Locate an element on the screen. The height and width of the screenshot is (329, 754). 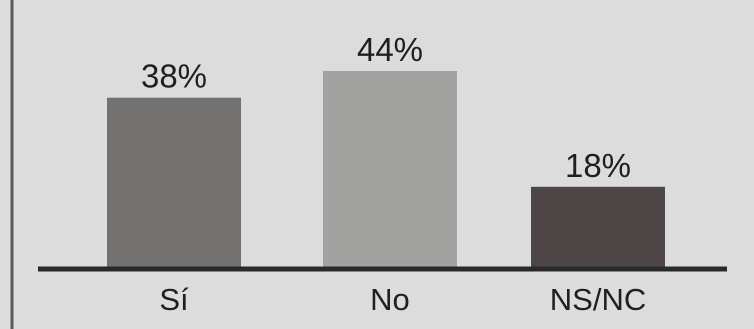
value-label-1: 38% is located at coordinates (174, 76).